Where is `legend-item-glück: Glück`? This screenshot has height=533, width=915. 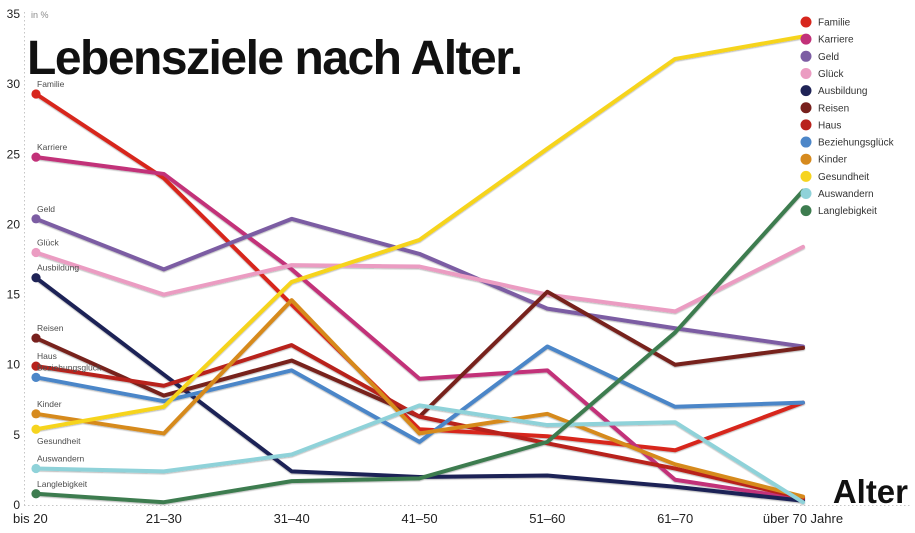
legend-item-glück: Glück is located at coordinates (822, 73).